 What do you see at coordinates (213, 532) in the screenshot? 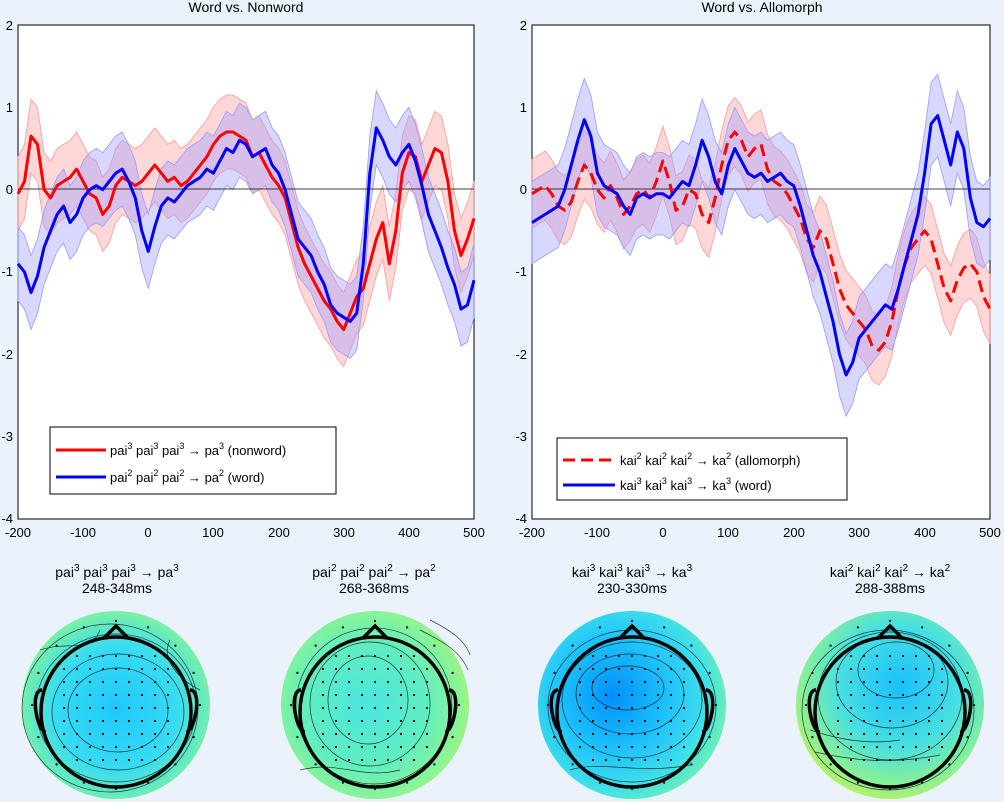
I see `left-x-tick: 100` at bounding box center [213, 532].